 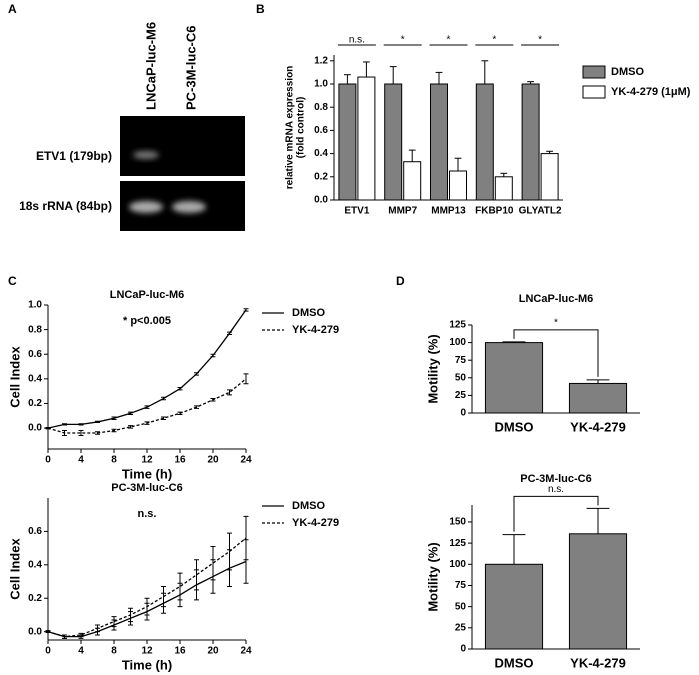 I want to click on legend-label: YK-4-279 (1μM), so click(x=651, y=92).